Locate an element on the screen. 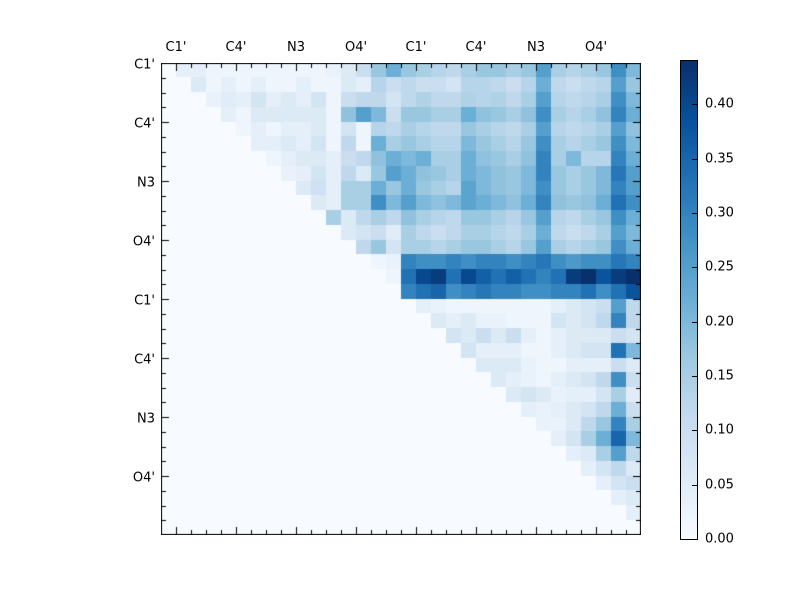 The width and height of the screenshot is (800, 600). colorbar-gradient is located at coordinates (689, 300).